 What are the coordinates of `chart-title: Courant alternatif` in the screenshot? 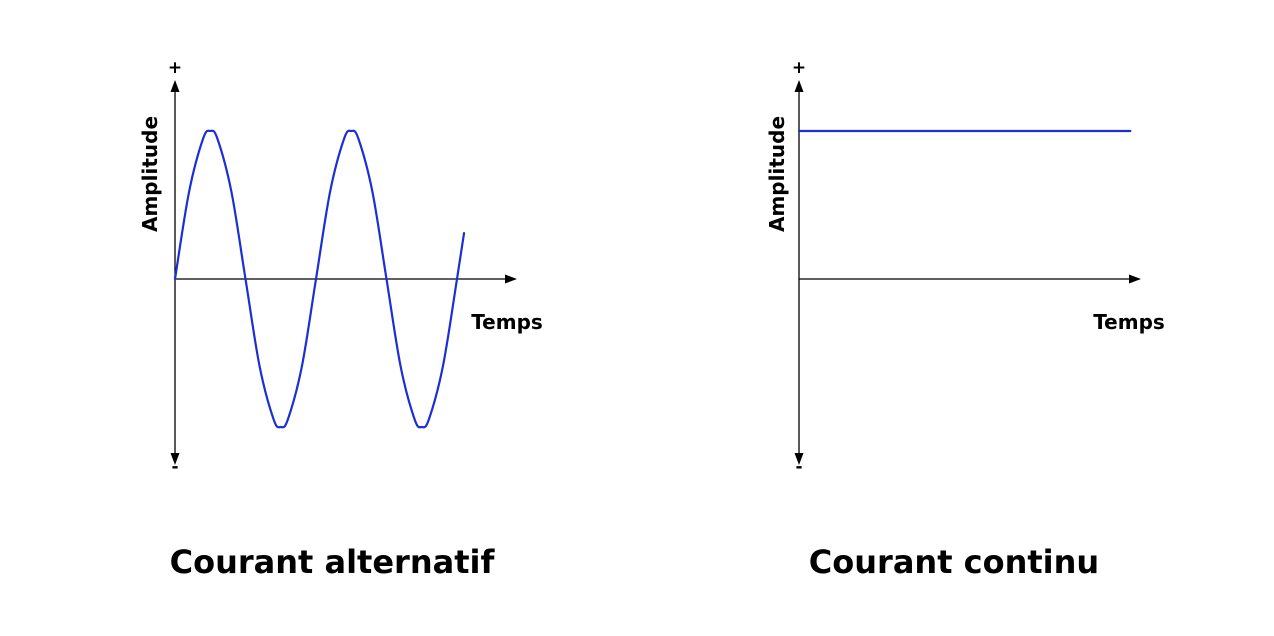 It's located at (333, 562).